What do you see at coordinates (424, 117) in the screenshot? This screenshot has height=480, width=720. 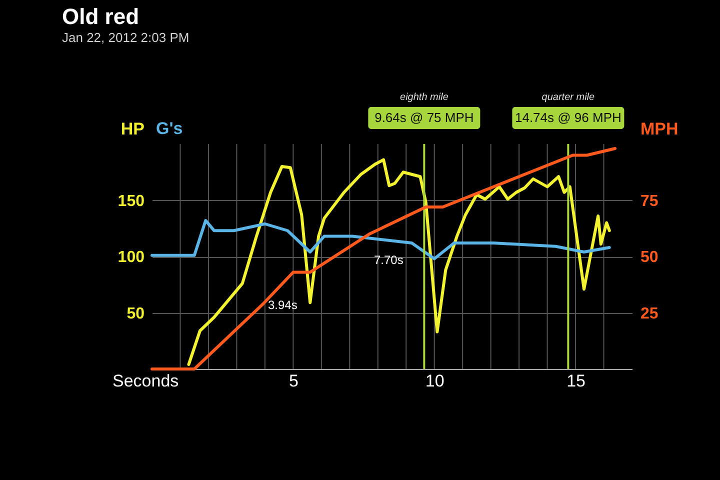 I see `ref-line-label: 9.64s @ 75 MPH` at bounding box center [424, 117].